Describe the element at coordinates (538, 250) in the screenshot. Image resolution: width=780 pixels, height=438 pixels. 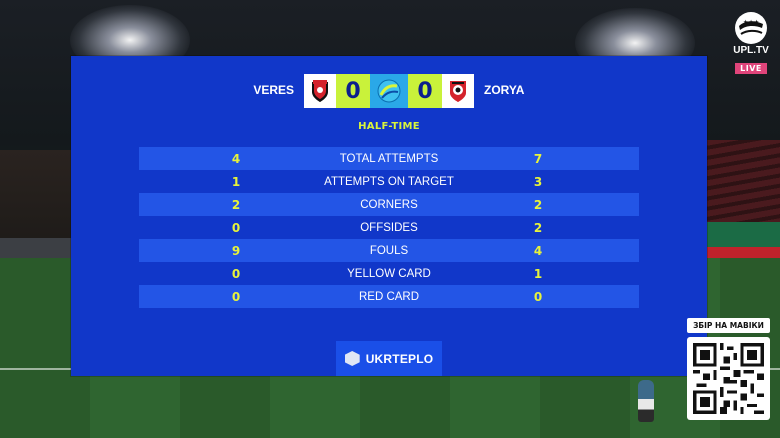
I see `away-stat-value: 4` at that location.